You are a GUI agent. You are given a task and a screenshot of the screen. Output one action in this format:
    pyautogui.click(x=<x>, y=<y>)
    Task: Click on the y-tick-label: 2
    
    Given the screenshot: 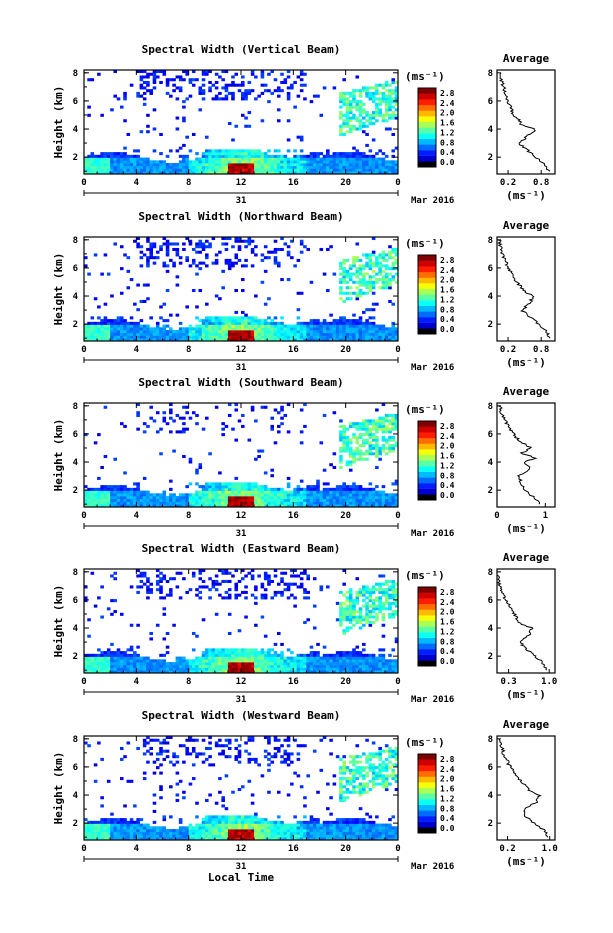 What is the action you would take?
    pyautogui.click(x=75, y=657)
    